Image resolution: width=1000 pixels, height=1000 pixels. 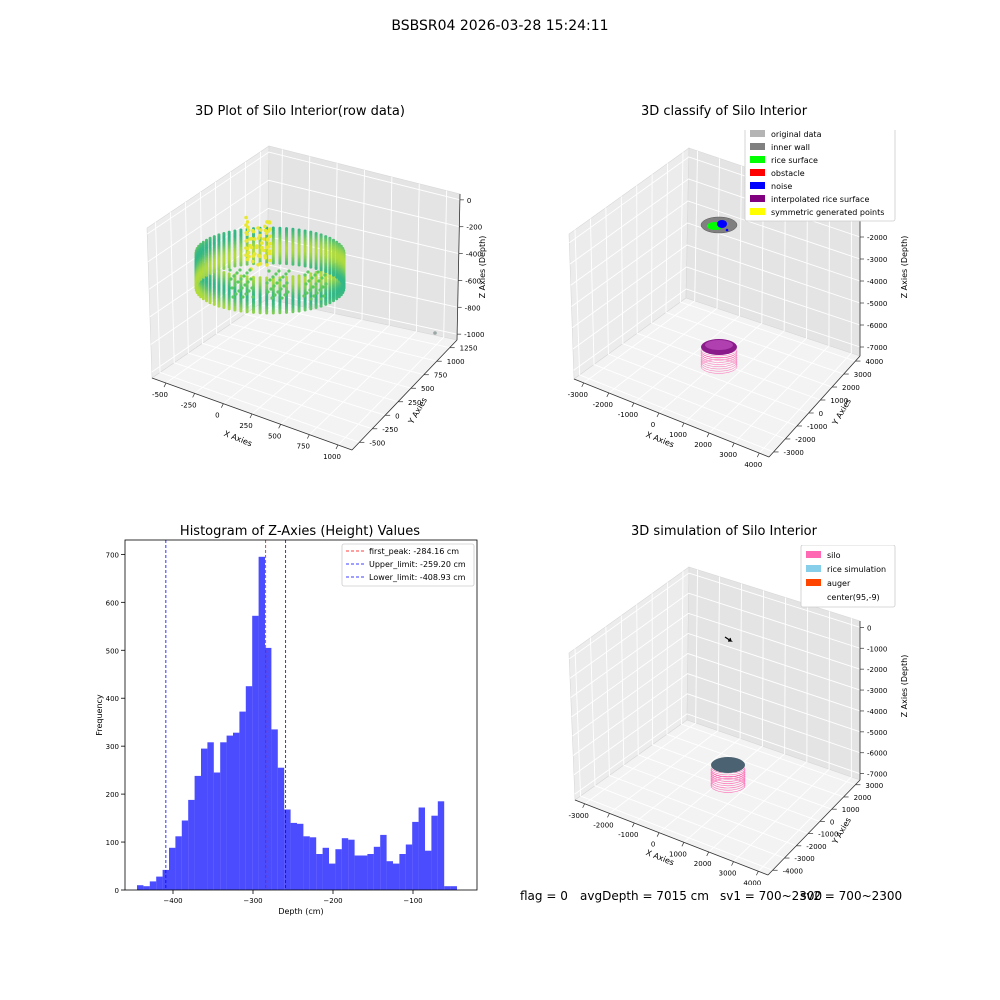 I want to click on silo-wire, so click(x=719, y=364).